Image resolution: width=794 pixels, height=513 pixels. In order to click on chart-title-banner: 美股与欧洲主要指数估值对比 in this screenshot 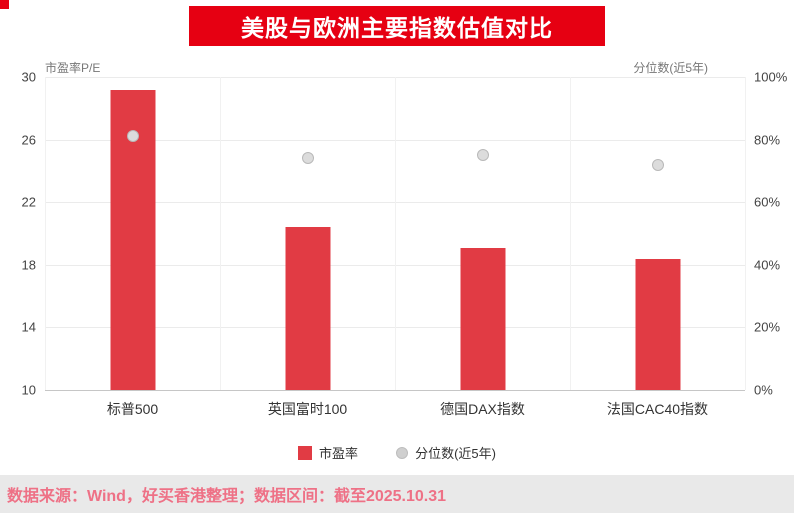, I will do `click(397, 26)`.